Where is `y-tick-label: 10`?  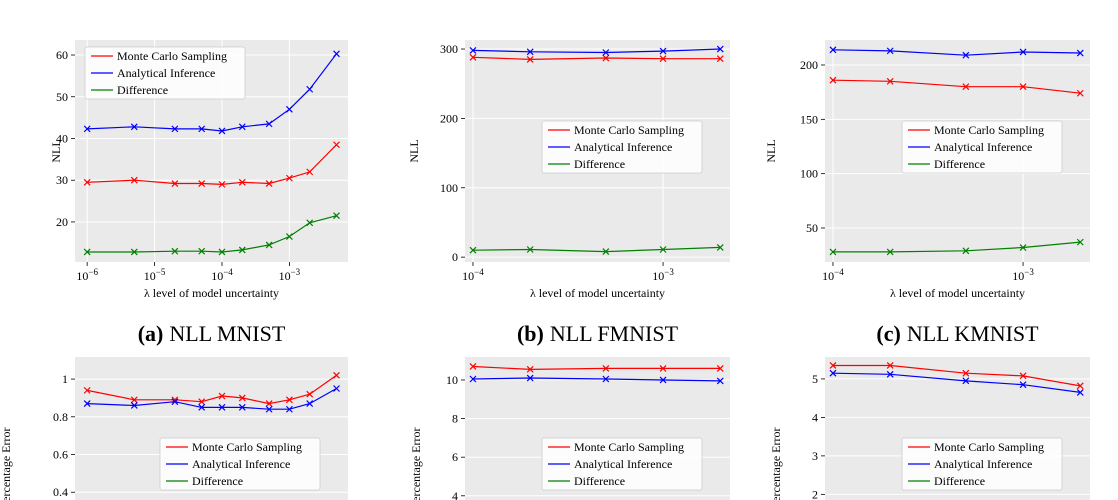 y-tick-label: 10 is located at coordinates (452, 380).